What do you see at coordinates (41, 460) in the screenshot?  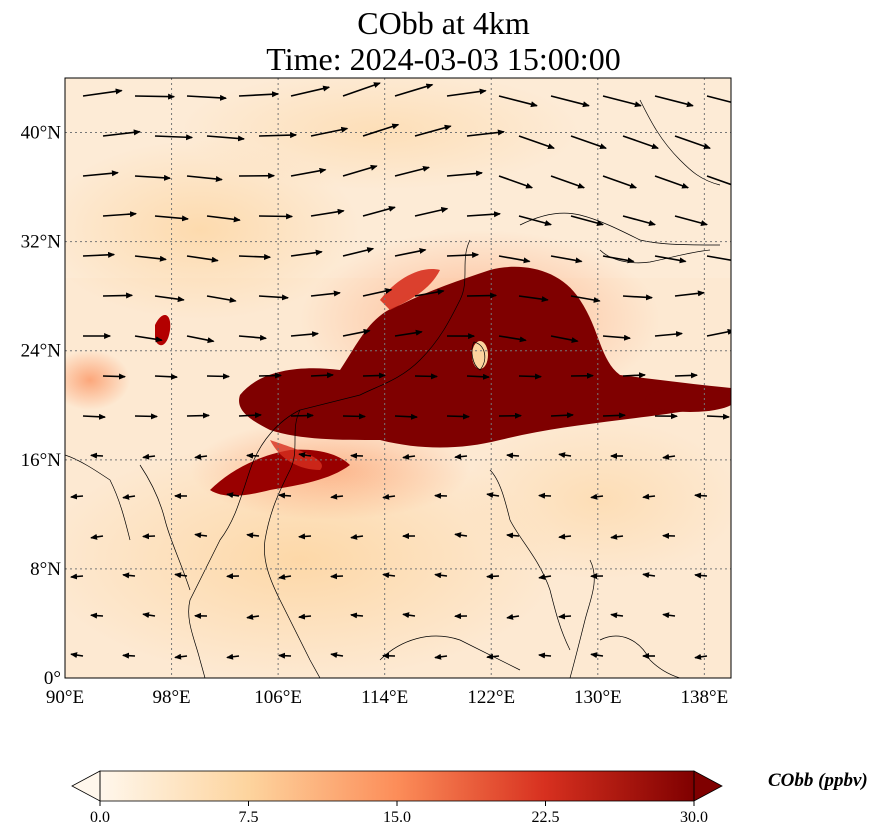 I see `y-tick-label: 16°N` at bounding box center [41, 460].